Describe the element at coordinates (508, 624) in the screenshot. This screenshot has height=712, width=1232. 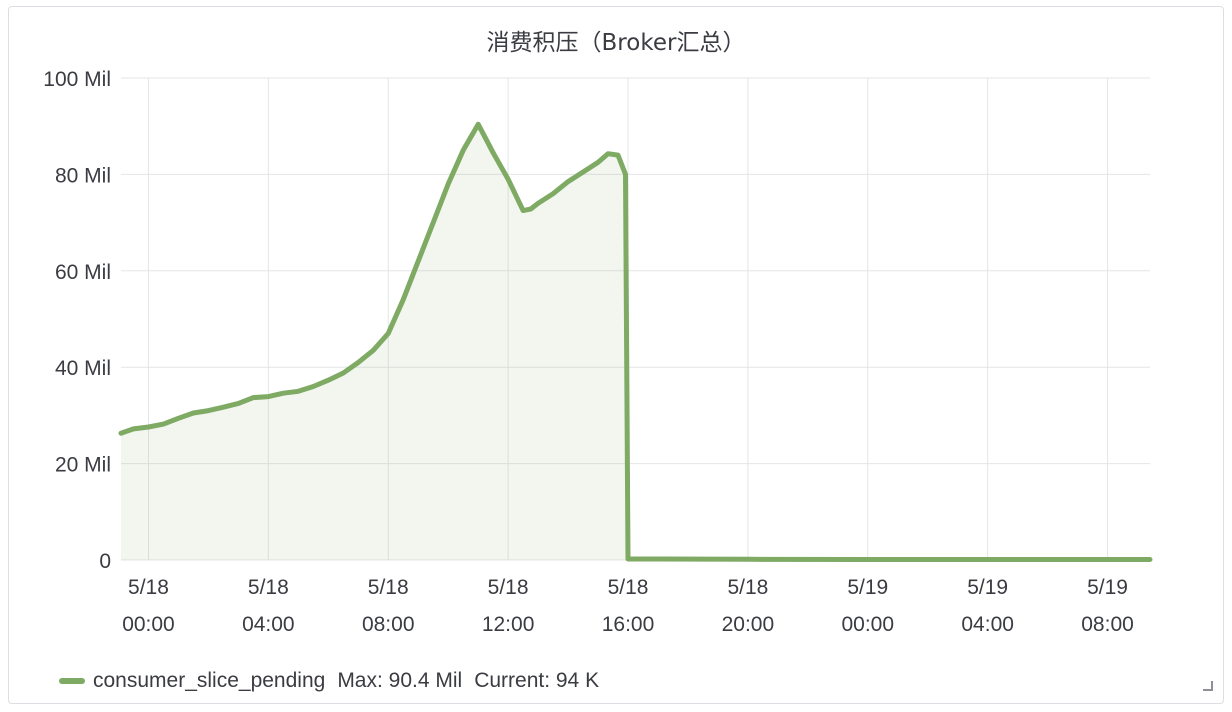
I see `x-tick-label-time: 12:00` at that location.